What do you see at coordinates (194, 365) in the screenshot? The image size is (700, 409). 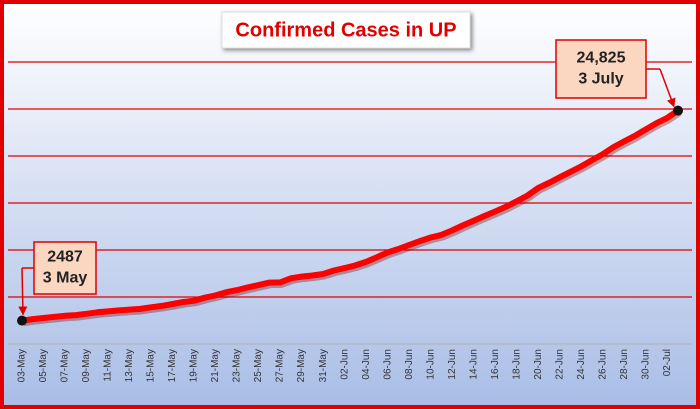 I see `x-tick-label: 19-May` at bounding box center [194, 365].